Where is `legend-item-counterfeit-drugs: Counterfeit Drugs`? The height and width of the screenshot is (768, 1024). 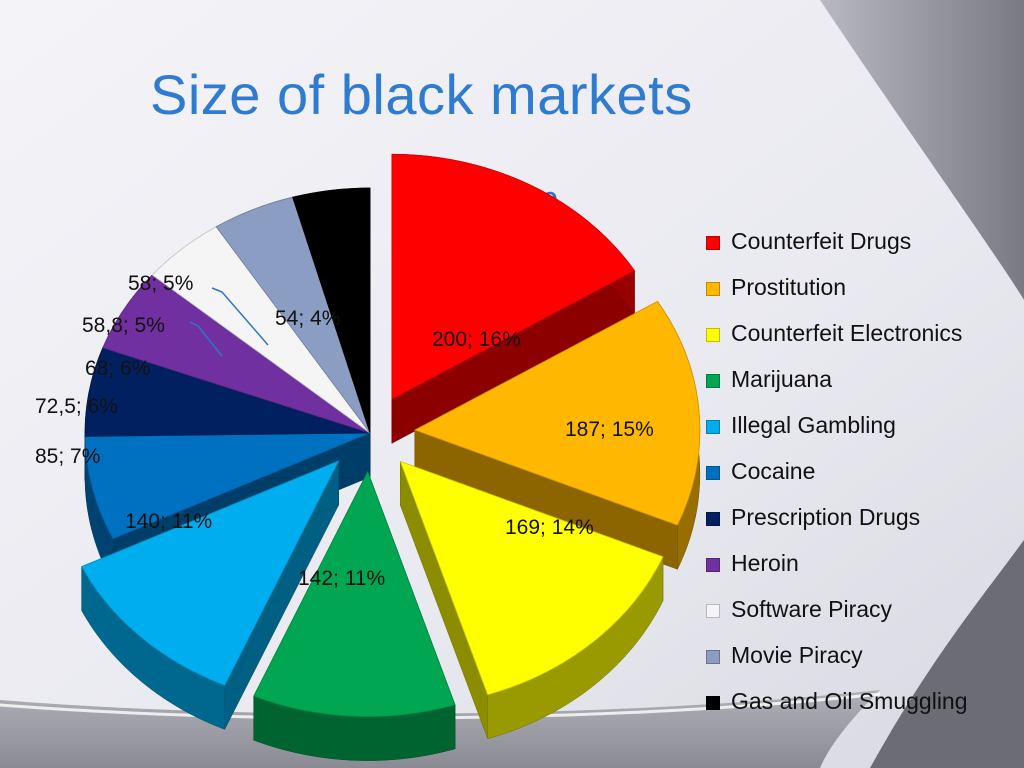 legend-item-counterfeit-drugs: Counterfeit Drugs is located at coordinates (837, 251).